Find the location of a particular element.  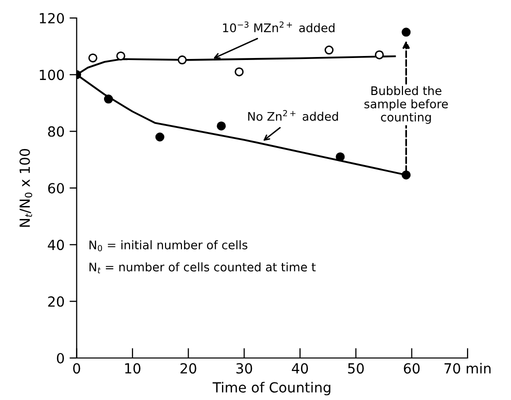

y-tick-label: 60 is located at coordinates (56, 188).